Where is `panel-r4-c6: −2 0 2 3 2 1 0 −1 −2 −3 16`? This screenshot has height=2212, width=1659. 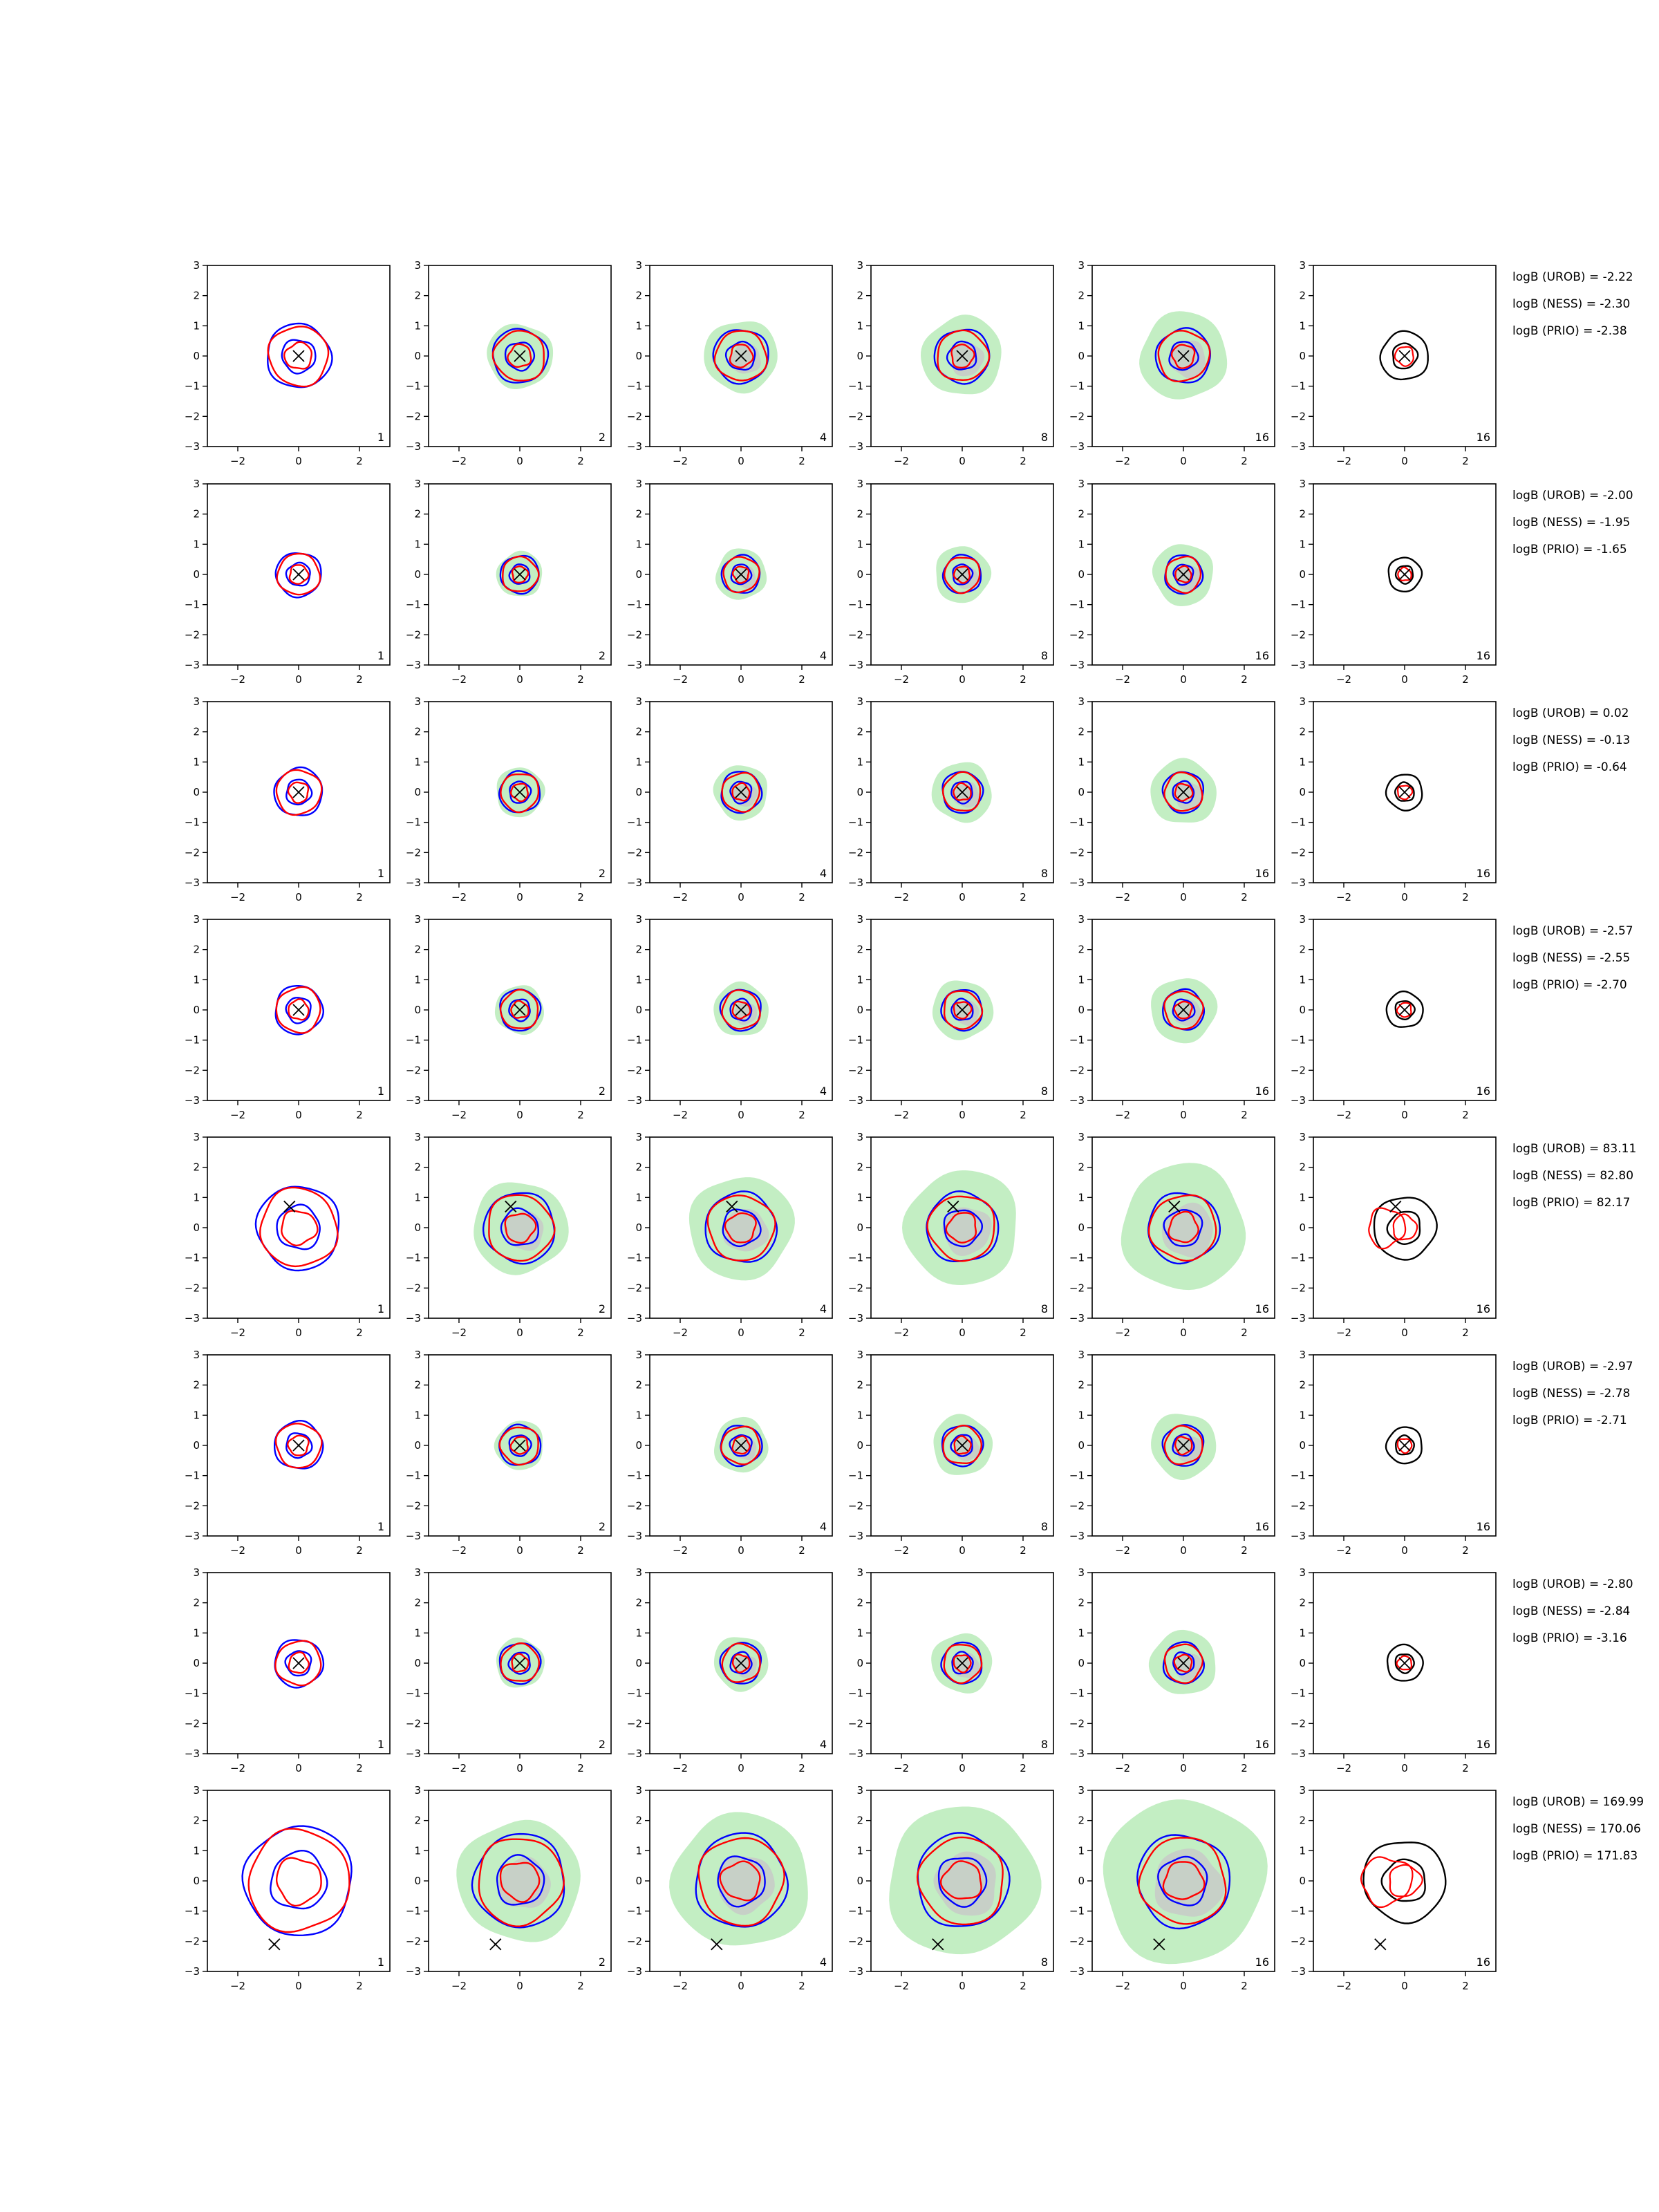 panel-r4-c6: −2 0 2 3 2 1 0 −1 −2 −3 16 is located at coordinates (1394, 1017).